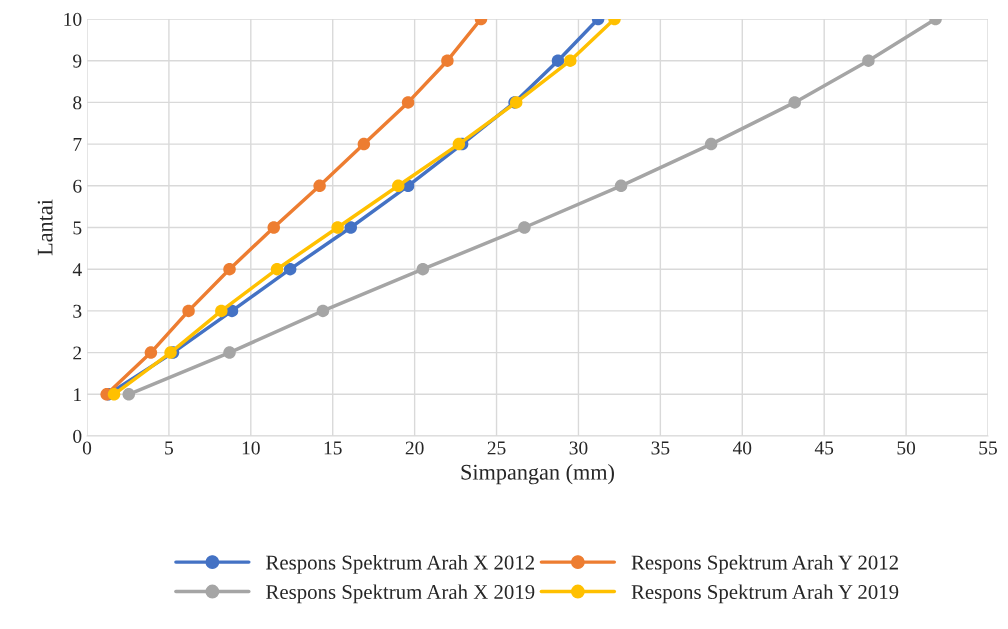 Image resolution: width=1008 pixels, height=629 pixels. What do you see at coordinates (77, 269) in the screenshot?
I see `y-tick-label: 4` at bounding box center [77, 269].